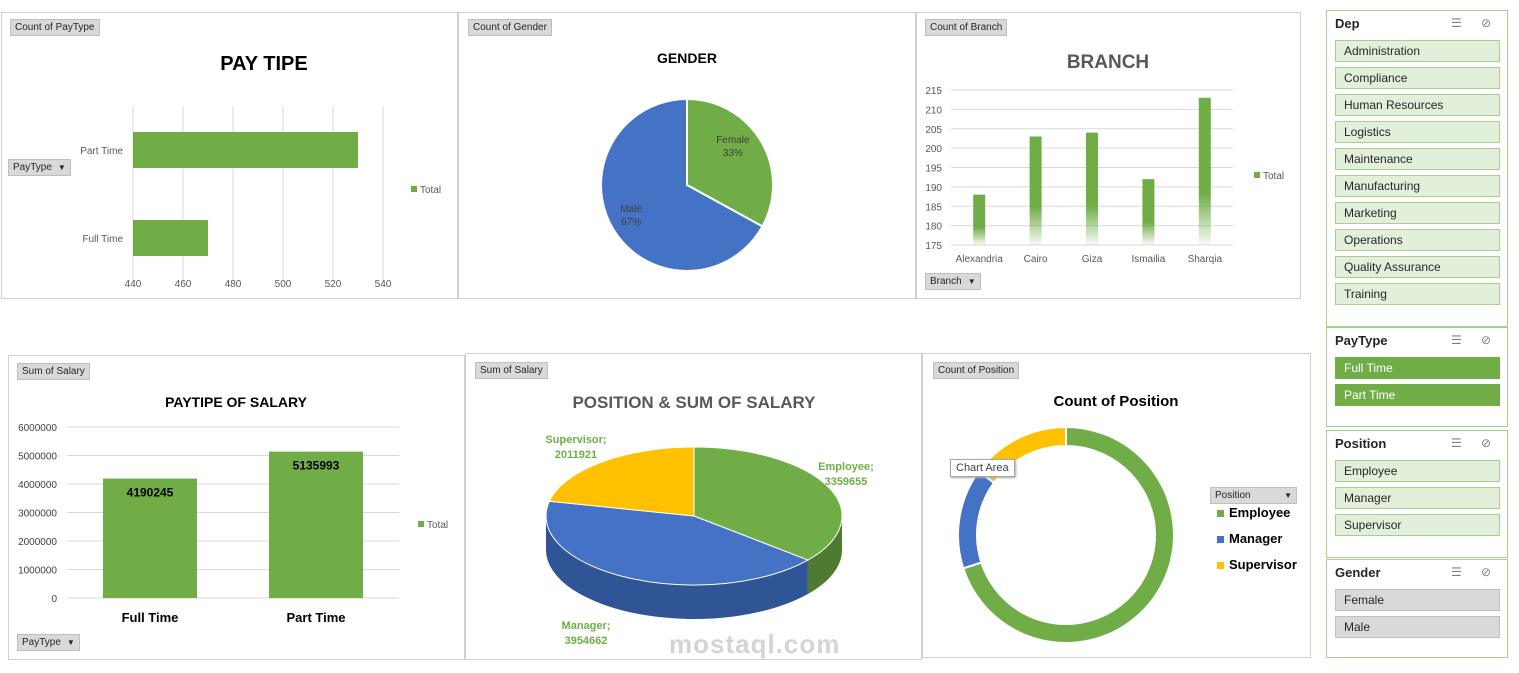 This screenshot has height=673, width=1519. What do you see at coordinates (48, 642) in the screenshot?
I see `salary-paytype-filter-button: PayType ▼` at bounding box center [48, 642].